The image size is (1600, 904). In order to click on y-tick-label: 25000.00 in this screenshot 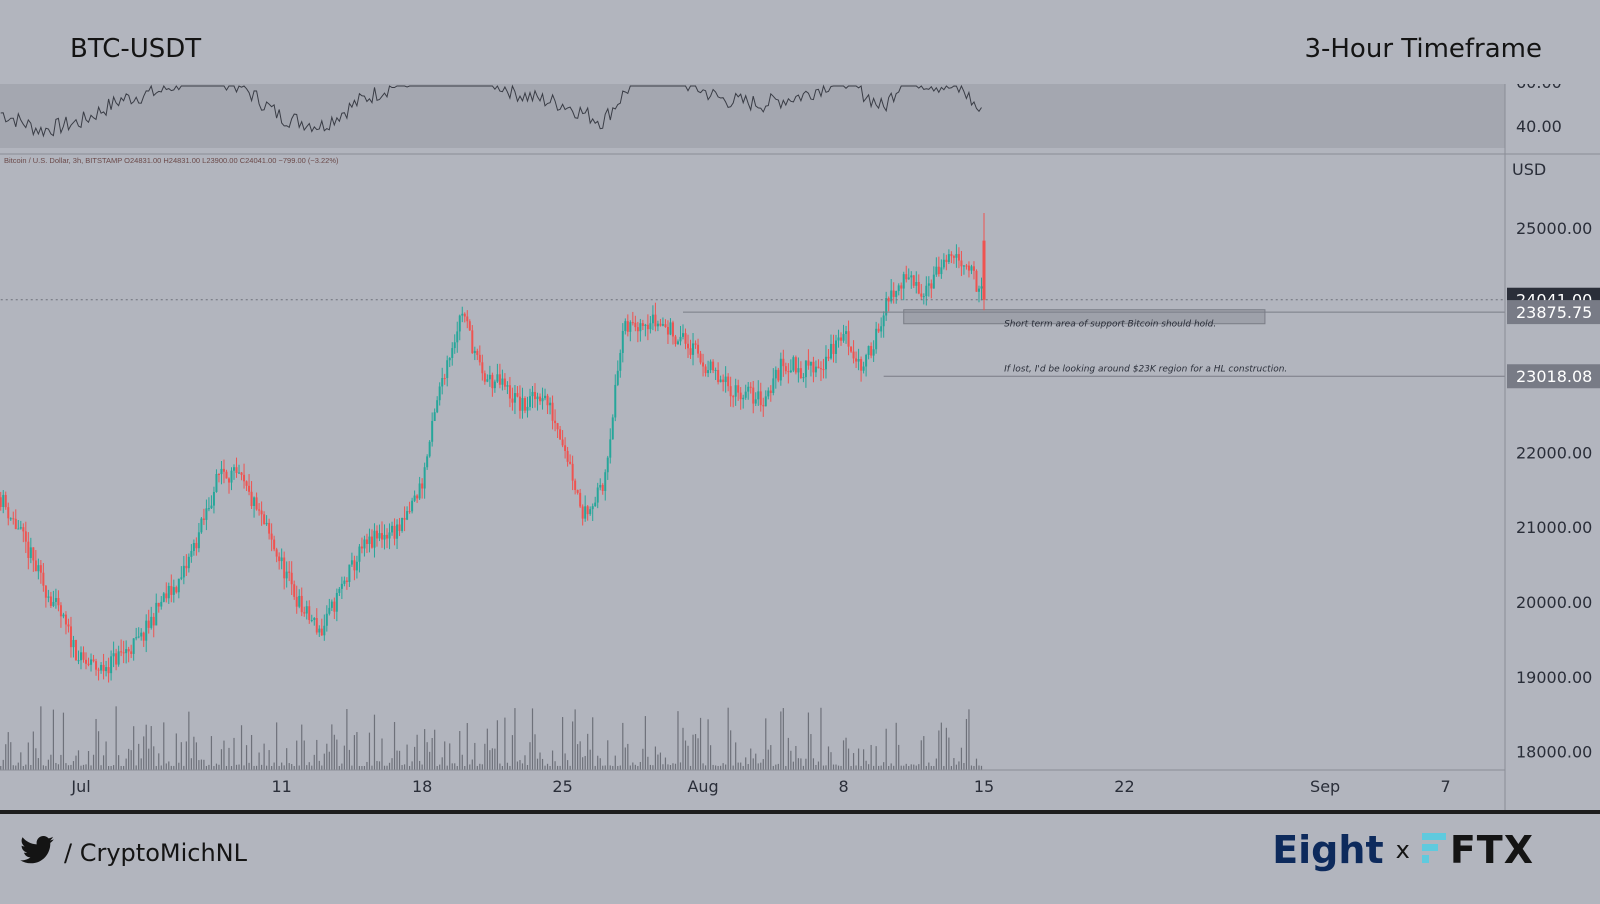, I will do `click(1554, 228)`.